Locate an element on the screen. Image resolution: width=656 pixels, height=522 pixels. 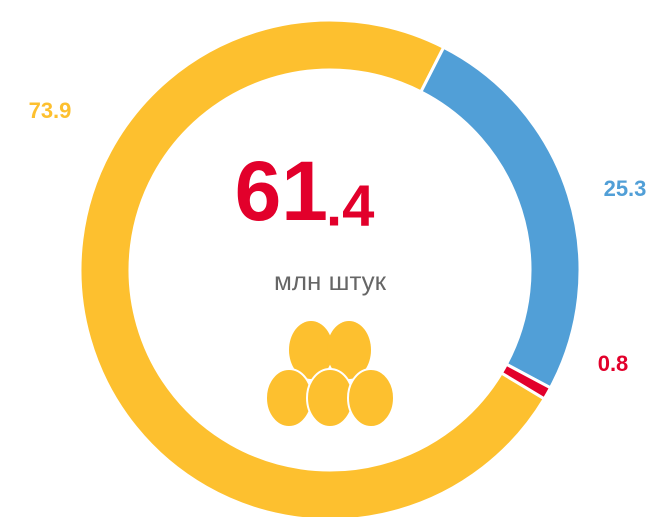
value-label: 25.3 is located at coordinates (625, 188).